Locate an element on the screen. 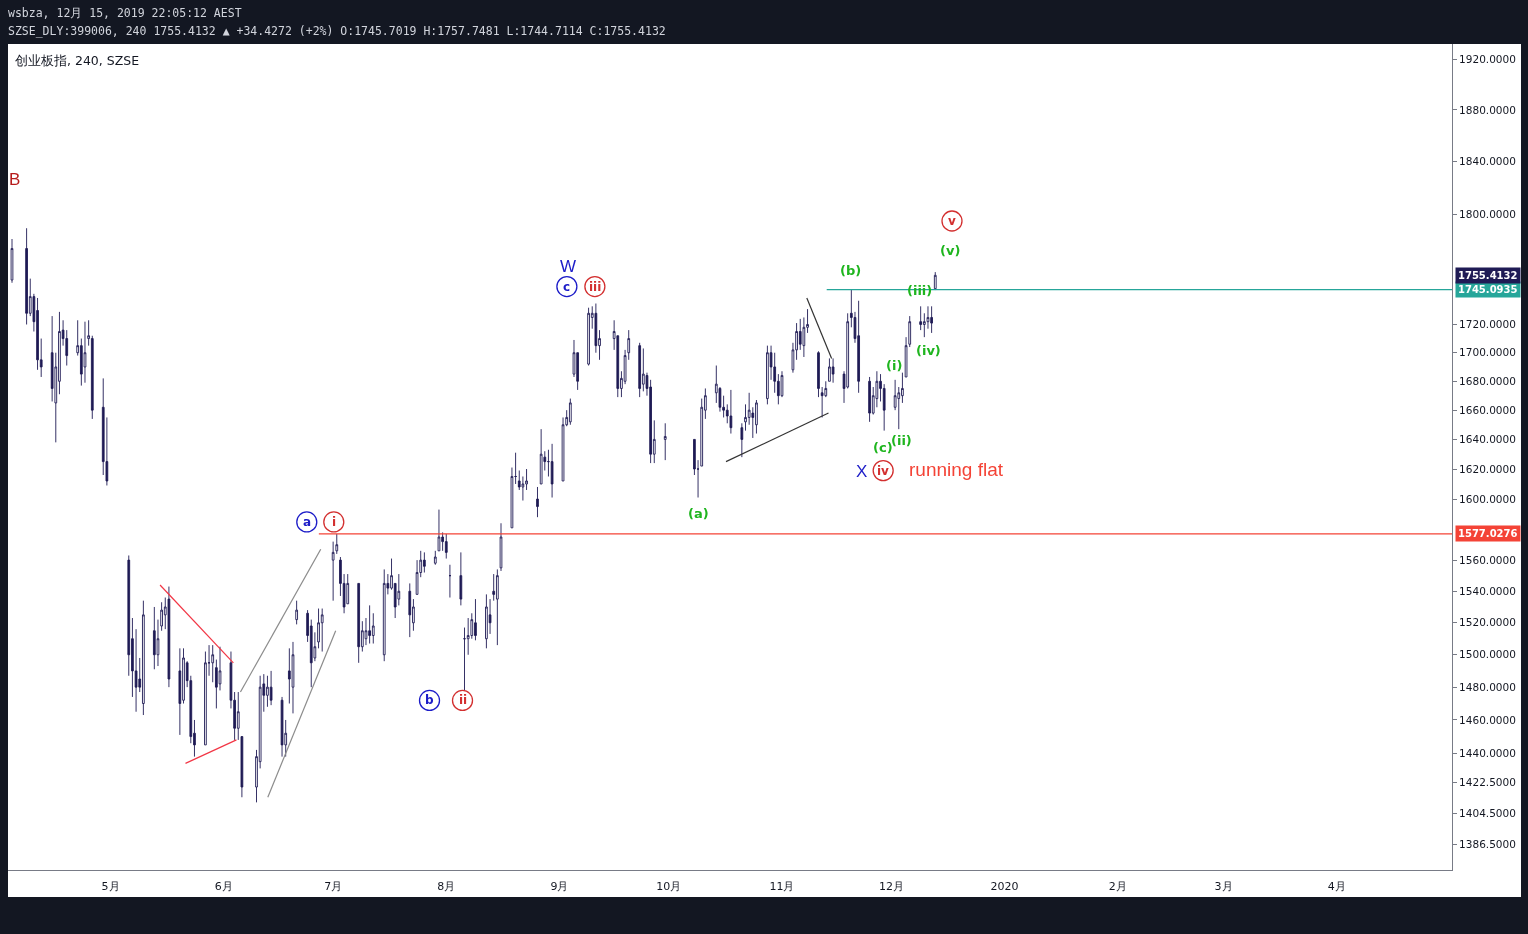  y-tick-label: 1422.5000 is located at coordinates (1487, 782).